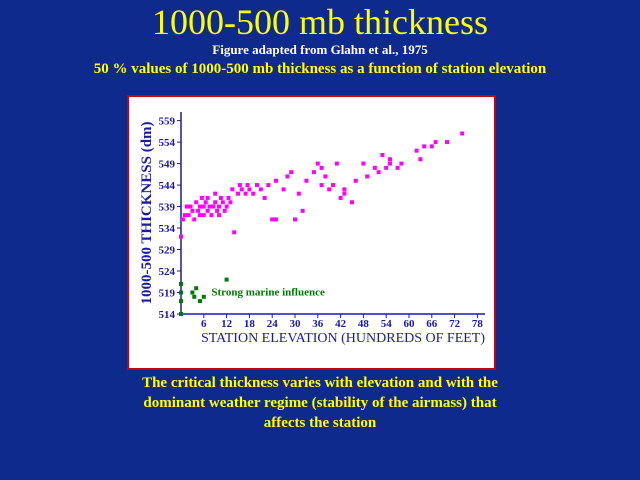  I want to click on y-tick-label: 519, so click(167, 294).